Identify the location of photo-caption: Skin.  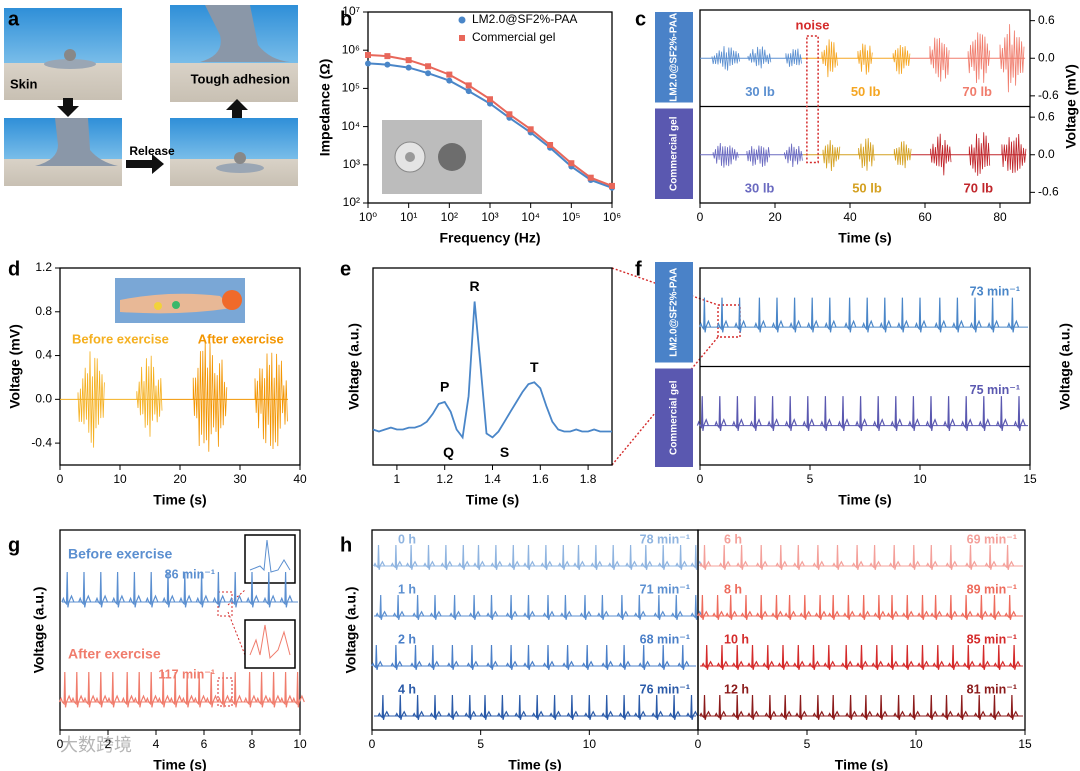
(24, 83).